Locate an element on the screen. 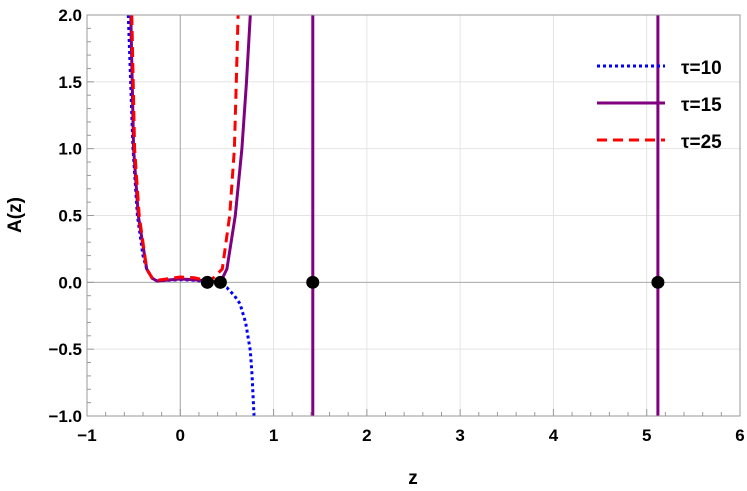 This screenshot has width=747, height=491. x-axis-label: z is located at coordinates (413, 478).